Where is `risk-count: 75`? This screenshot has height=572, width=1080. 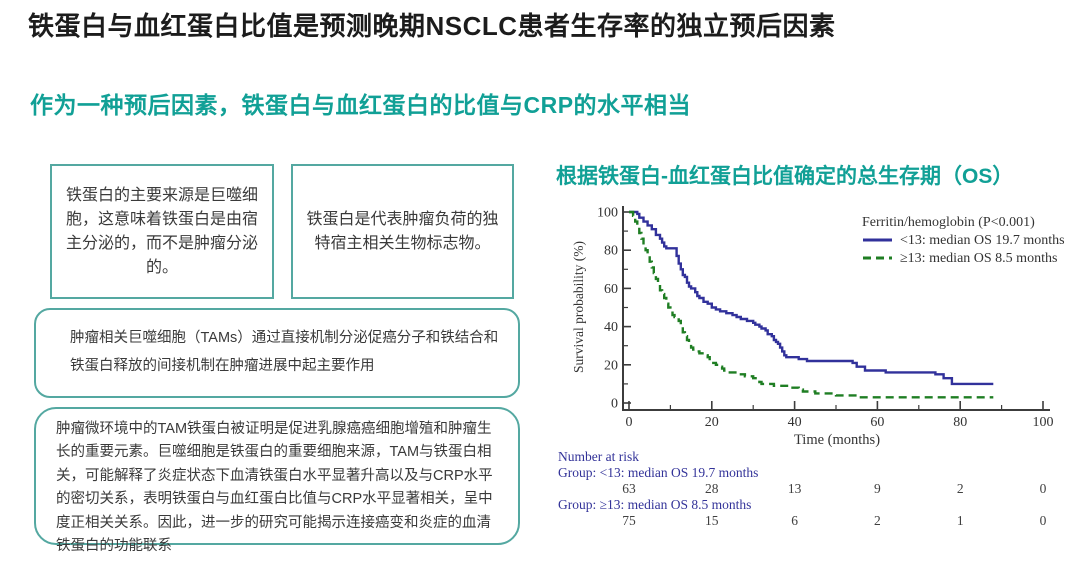
risk-count: 75 is located at coordinates (629, 520).